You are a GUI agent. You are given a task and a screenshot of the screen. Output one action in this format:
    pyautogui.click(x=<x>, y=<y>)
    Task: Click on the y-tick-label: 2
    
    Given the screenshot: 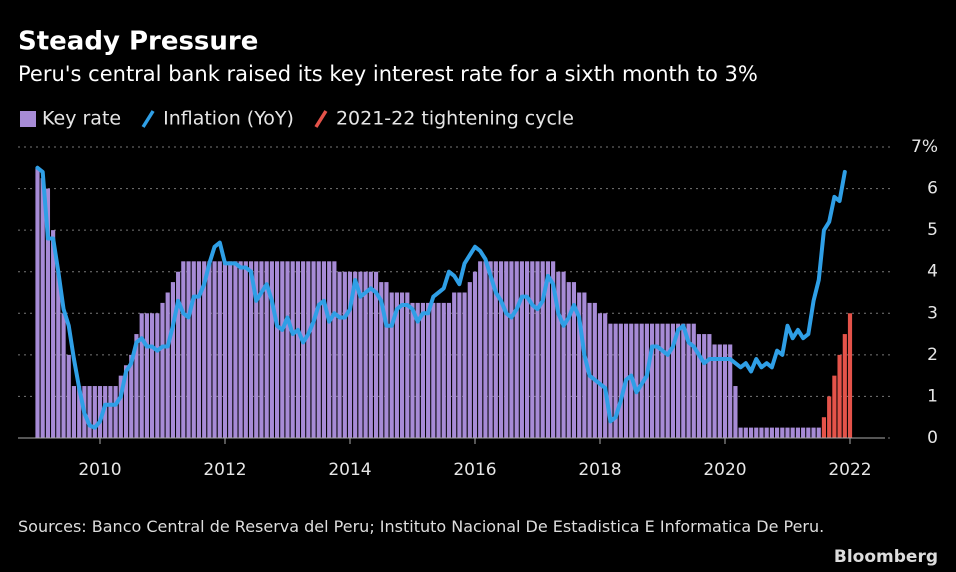 What is the action you would take?
    pyautogui.click(x=932, y=355)
    